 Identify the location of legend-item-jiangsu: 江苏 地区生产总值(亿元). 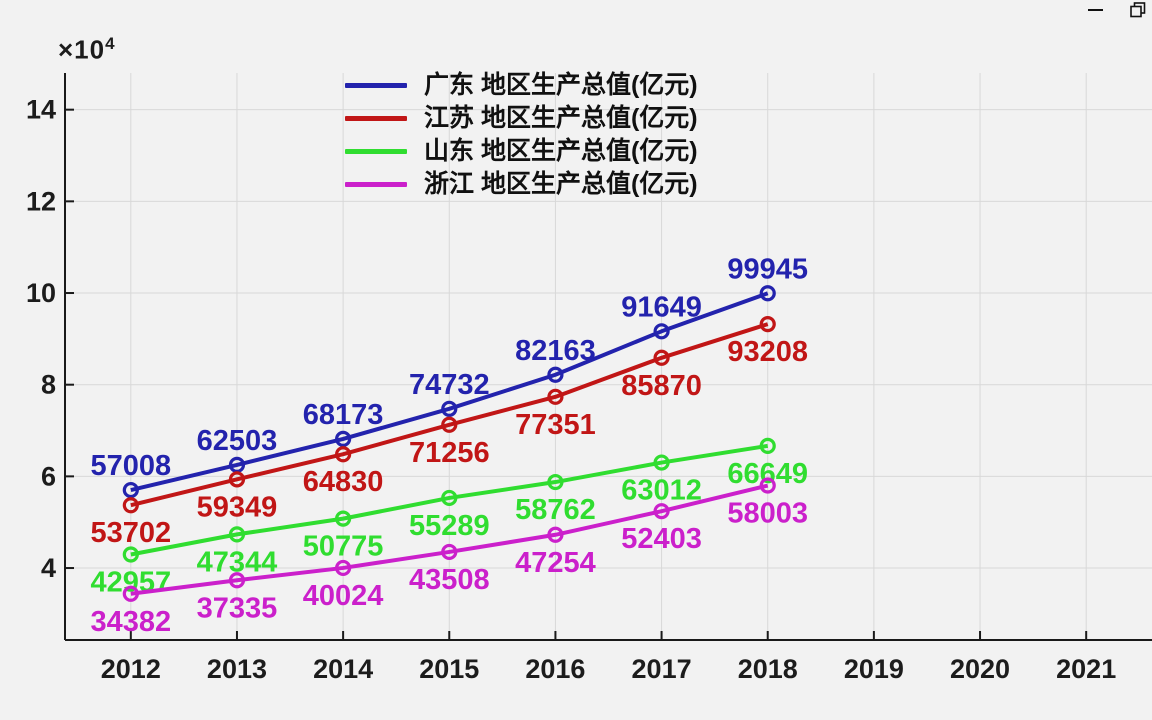
(521, 118).